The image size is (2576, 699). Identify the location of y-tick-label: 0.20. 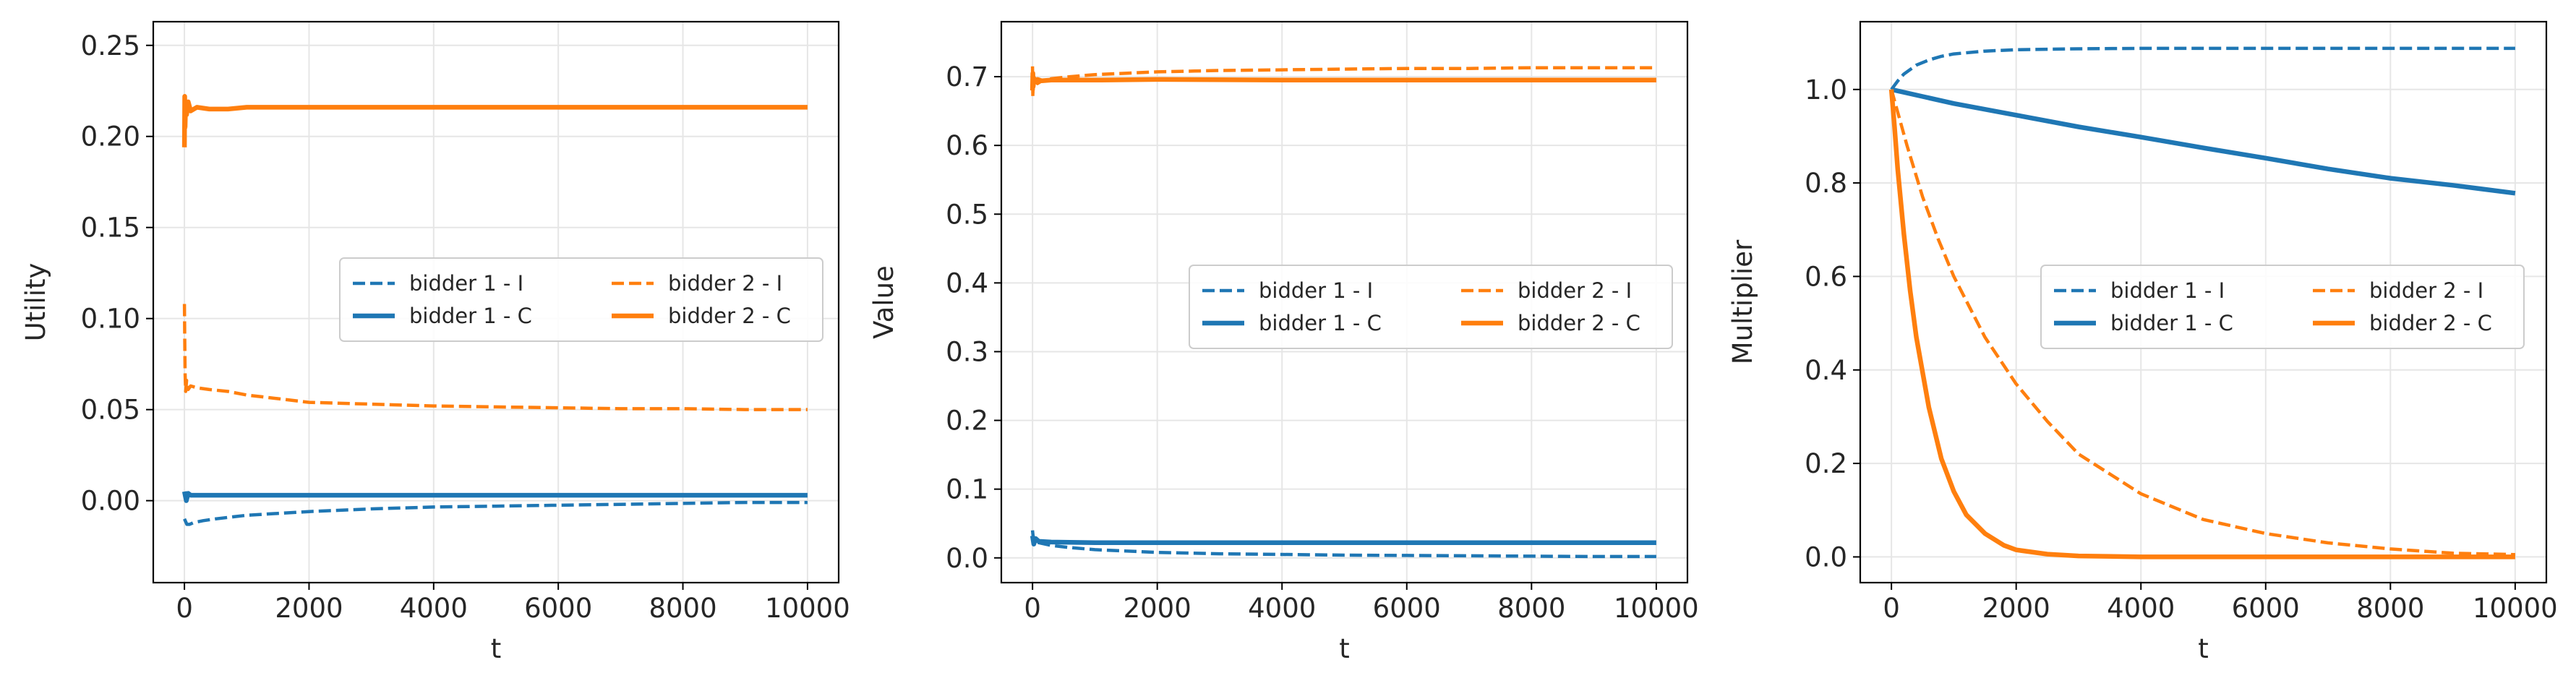
(111, 137).